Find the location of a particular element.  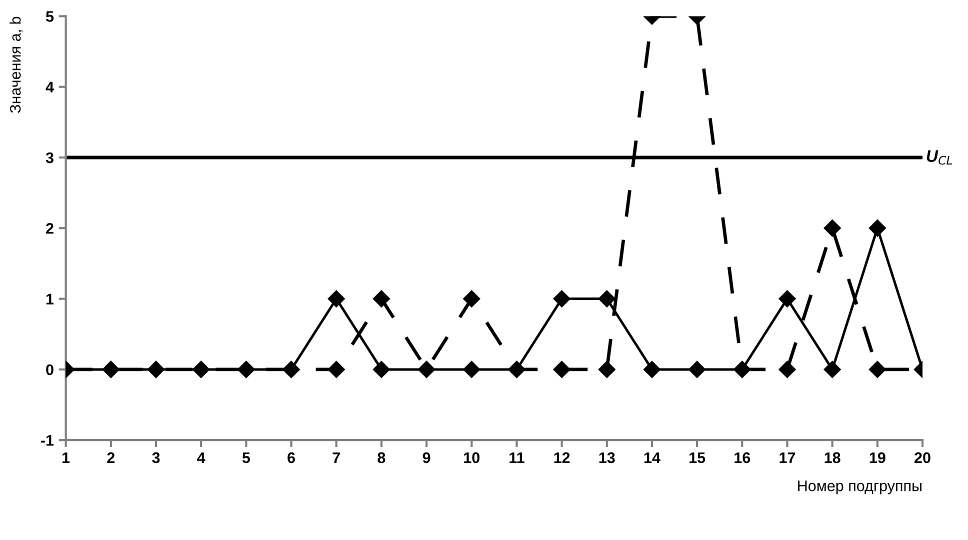

x-tick-label: 11 is located at coordinates (517, 457).